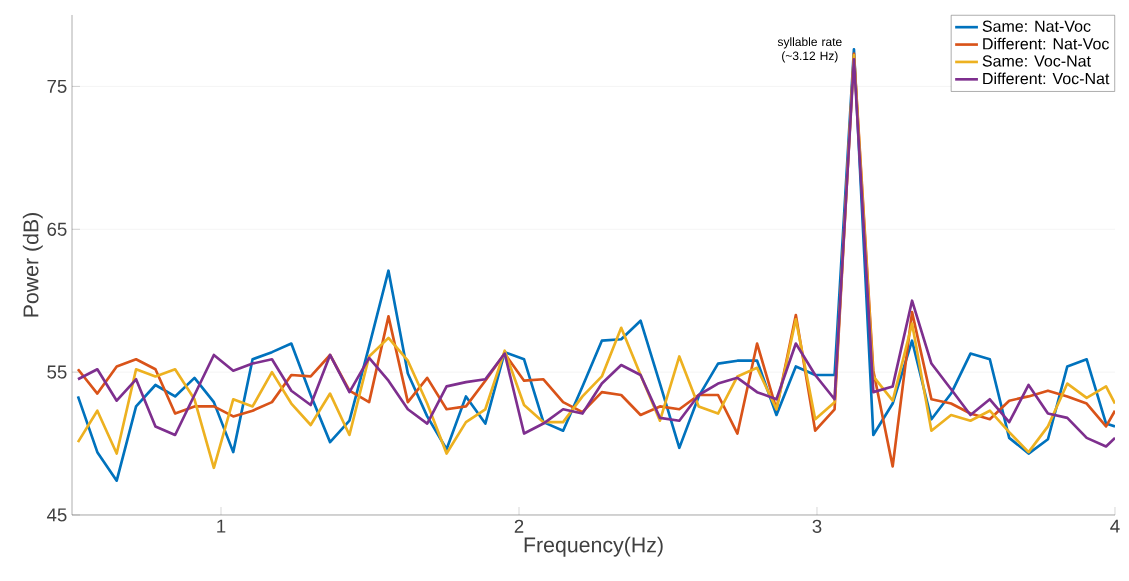 The image size is (1129, 581). Describe the element at coordinates (221, 526) in the screenshot. I see `x-tick-label: 1` at that location.